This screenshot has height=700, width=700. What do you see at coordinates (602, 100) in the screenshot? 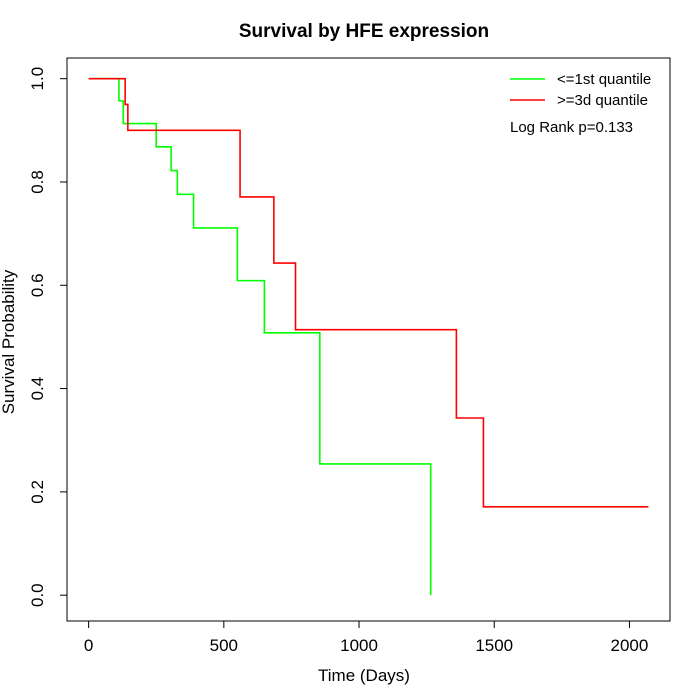
I see `legend-label-series-2: >=3d quantile` at bounding box center [602, 100].